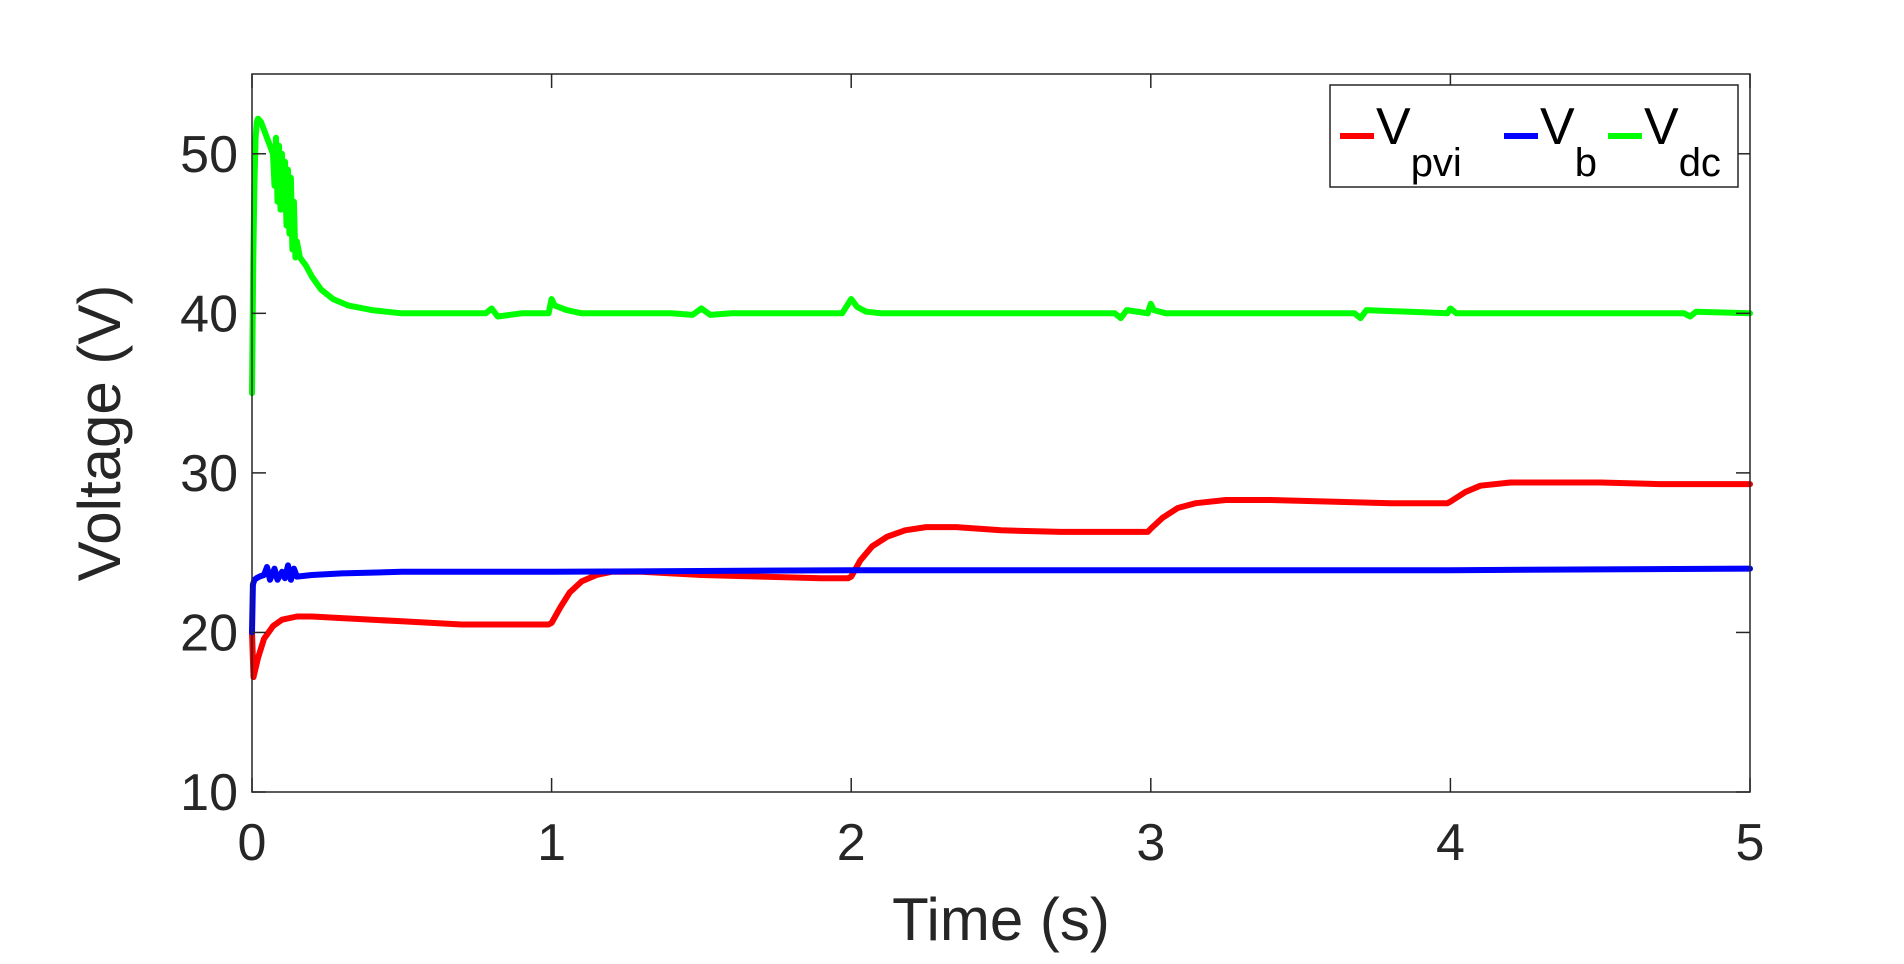 The height and width of the screenshot is (964, 1904). What do you see at coordinates (252, 843) in the screenshot?
I see `x-tick-label: 0` at bounding box center [252, 843].